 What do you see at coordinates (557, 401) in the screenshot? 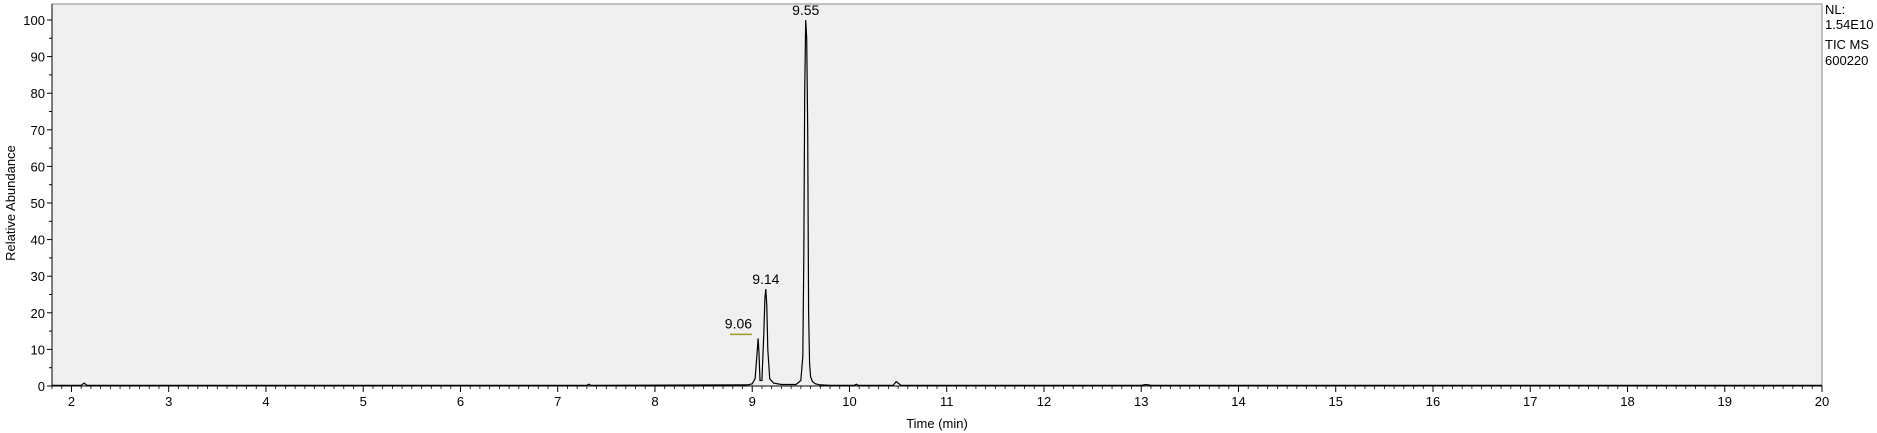
I see `x-tick-label: 7` at bounding box center [557, 401].